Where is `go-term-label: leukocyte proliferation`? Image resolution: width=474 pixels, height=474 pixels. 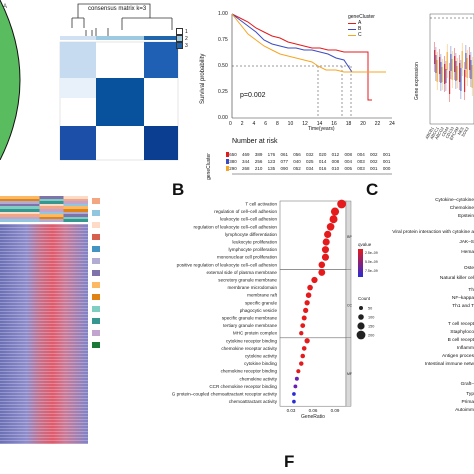 go-term-label: leukocyte proliferation is located at coordinates (254, 242).